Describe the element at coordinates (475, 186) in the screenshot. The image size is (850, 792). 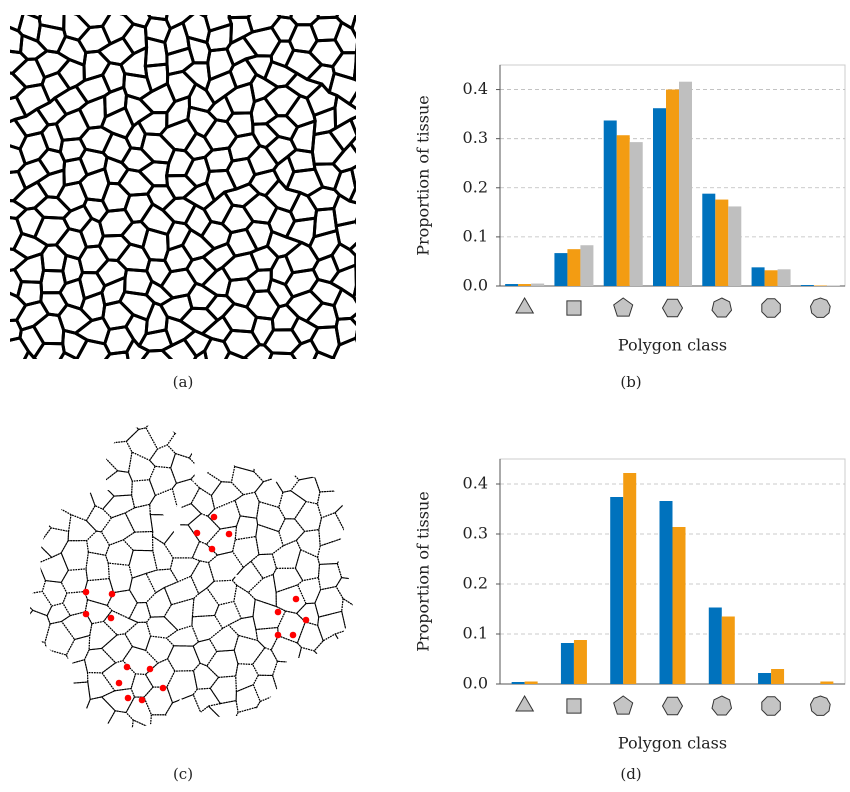
I see `y-tick-label: 0.2` at that location.